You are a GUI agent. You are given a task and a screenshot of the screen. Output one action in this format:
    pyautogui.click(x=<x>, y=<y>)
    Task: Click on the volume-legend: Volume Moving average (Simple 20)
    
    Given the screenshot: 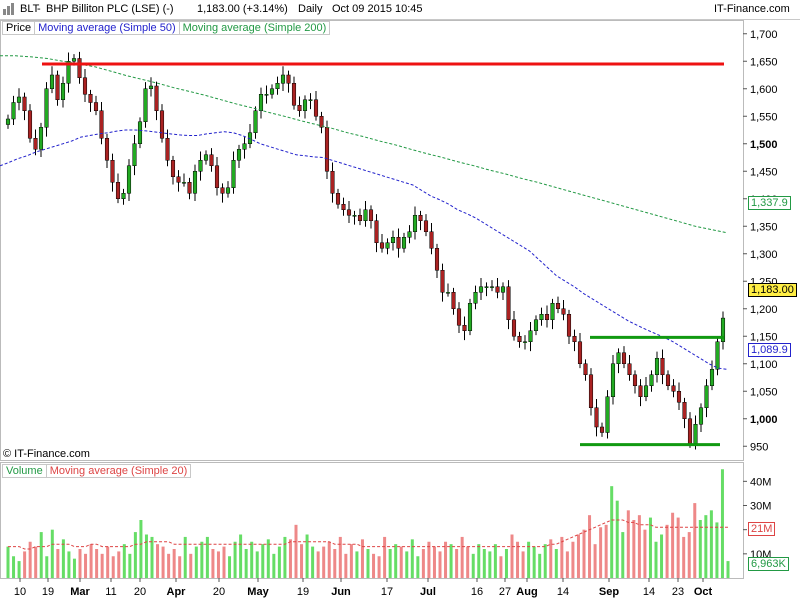 What is the action you would take?
    pyautogui.click(x=97, y=471)
    